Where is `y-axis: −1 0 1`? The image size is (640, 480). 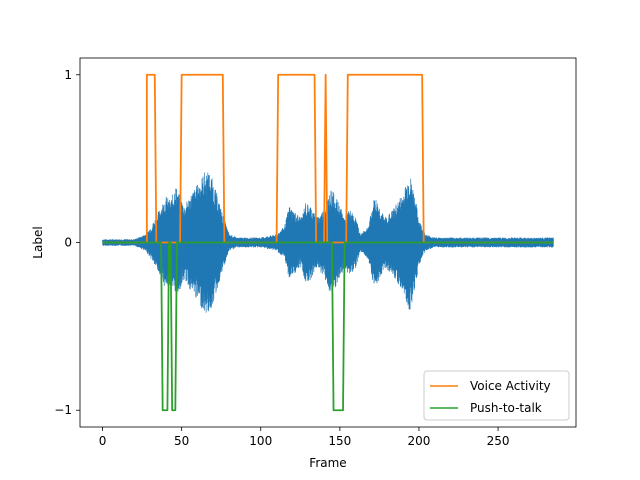 y-axis: −1 0 1 is located at coordinates (67, 242).